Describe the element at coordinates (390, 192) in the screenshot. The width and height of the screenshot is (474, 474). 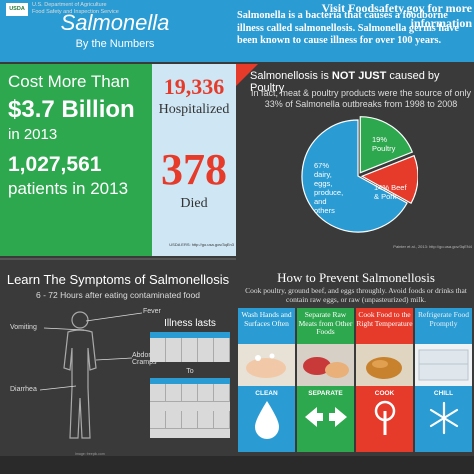
I see `pie-label-2: 14% Beef & Pork` at that location.